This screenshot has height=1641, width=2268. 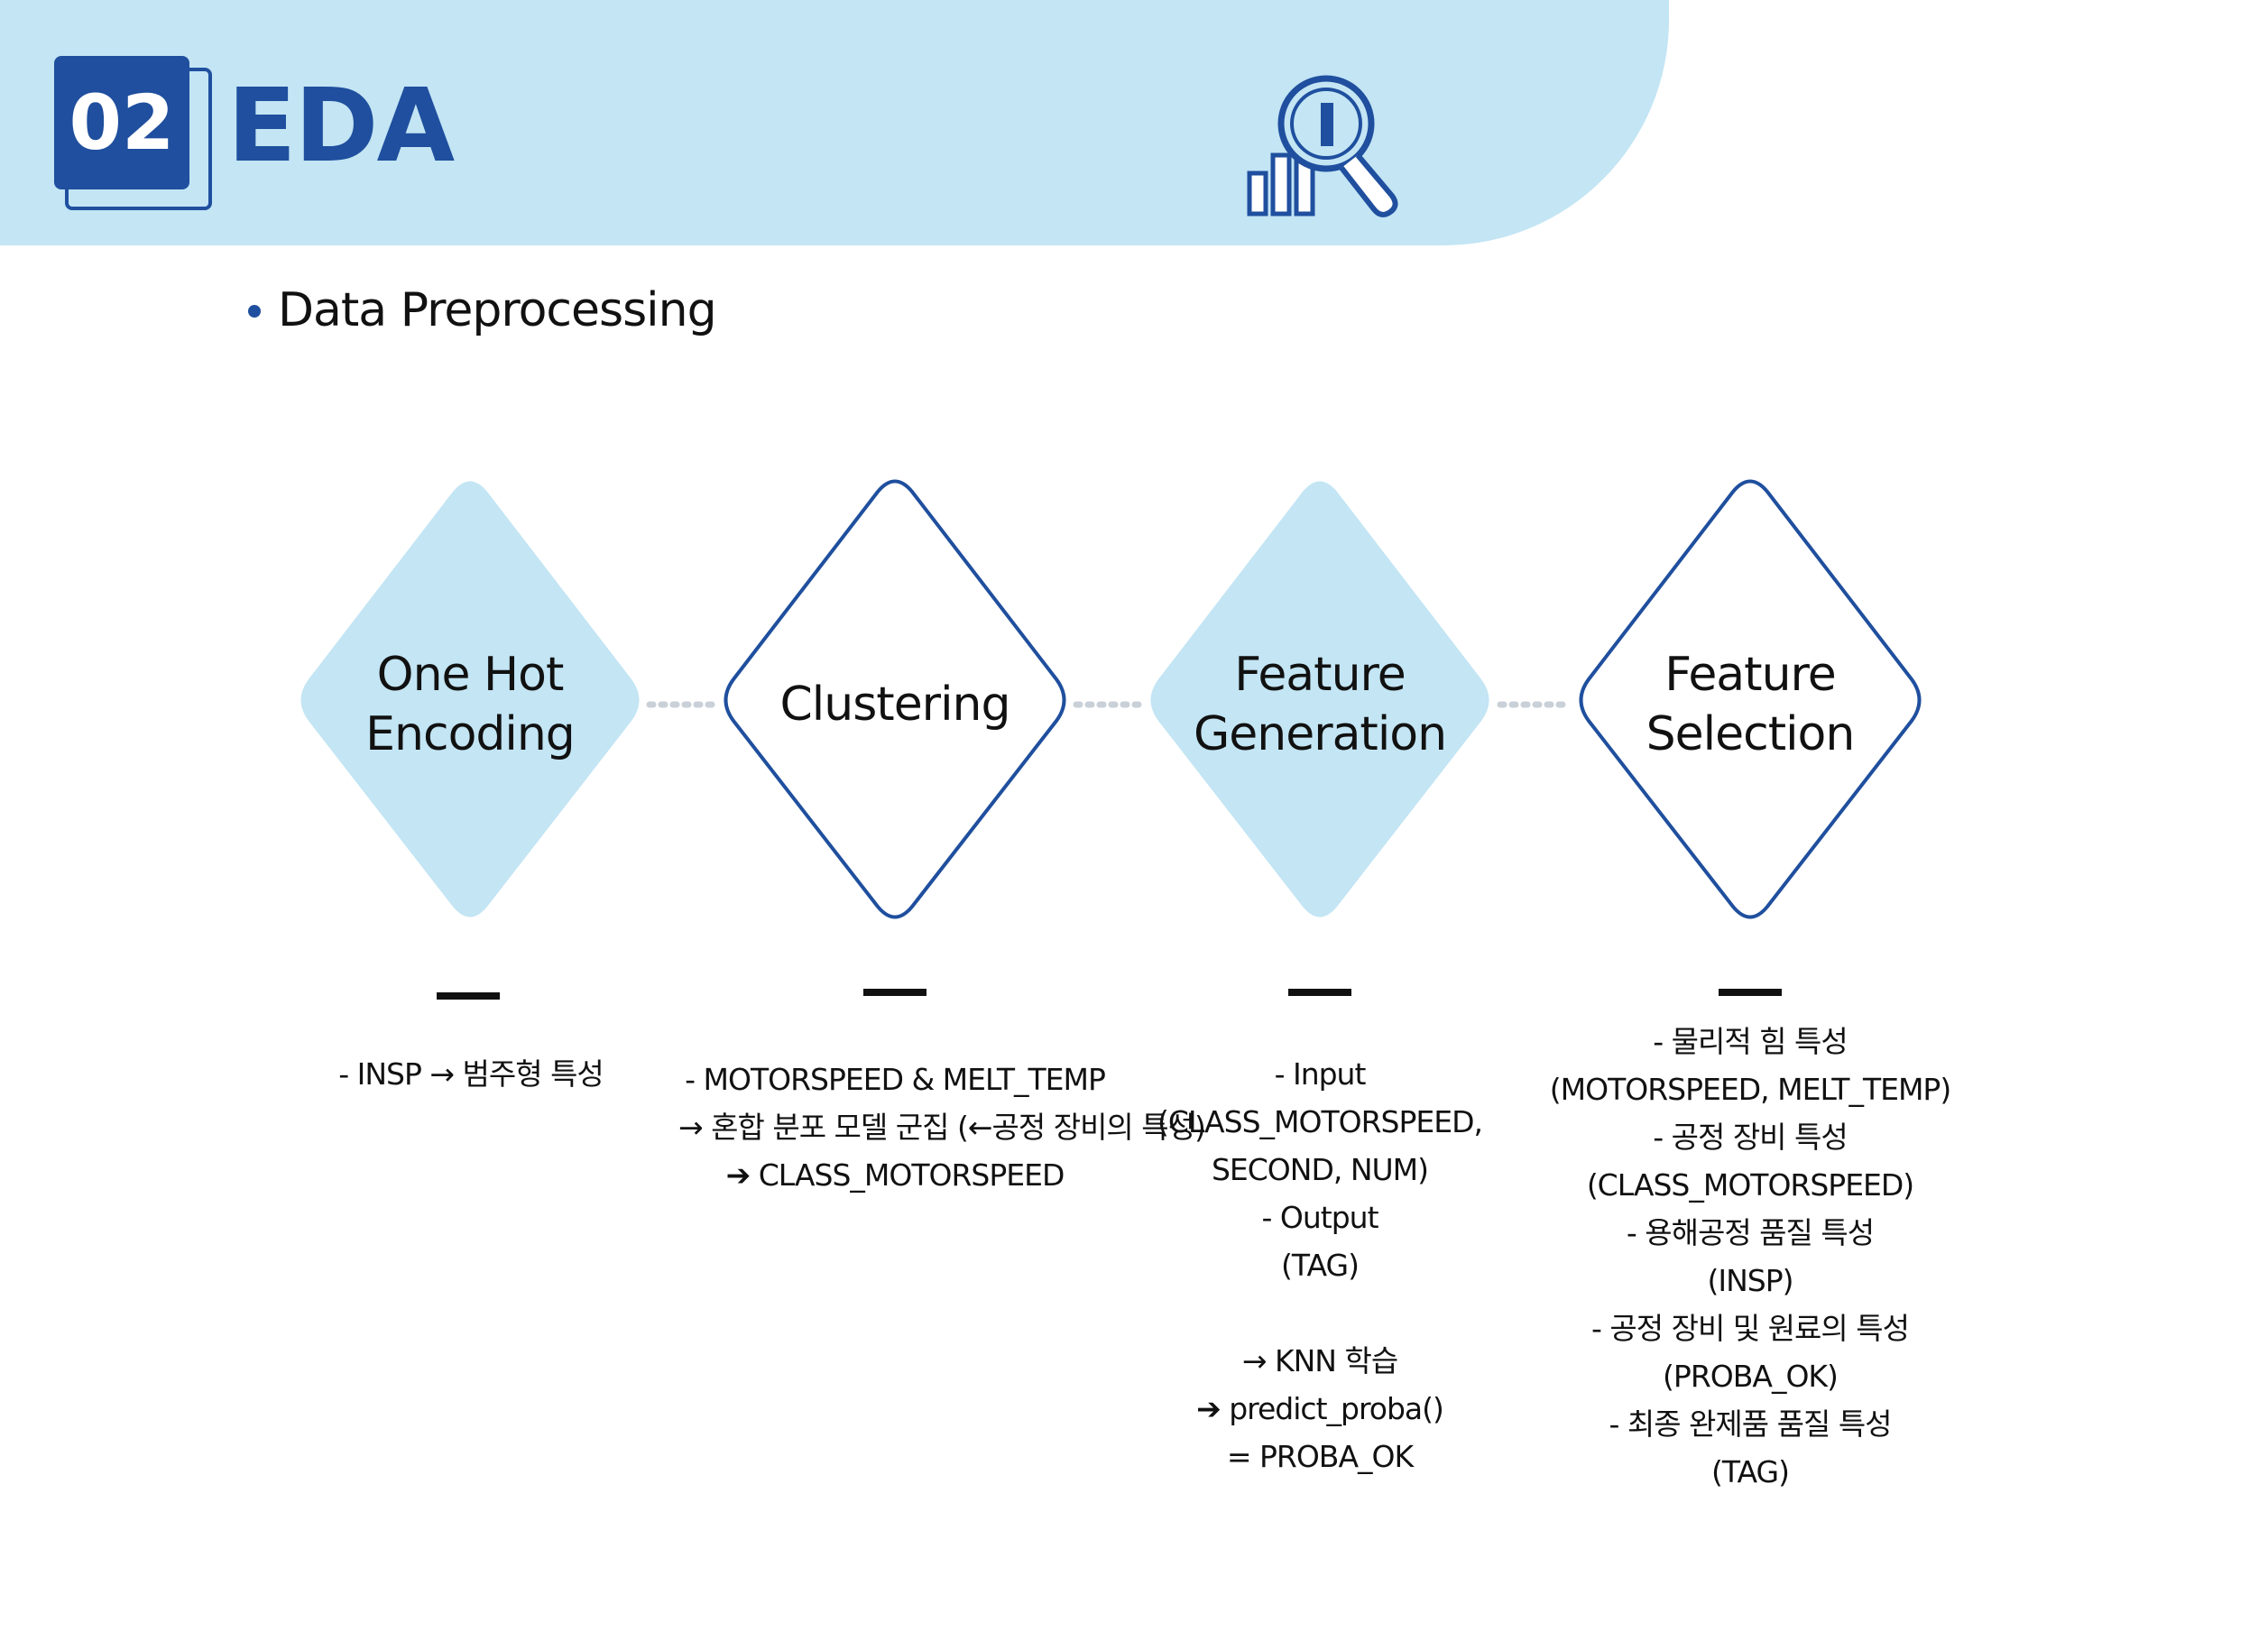 I want to click on diamond-feature-selection, so click(x=1750, y=699).